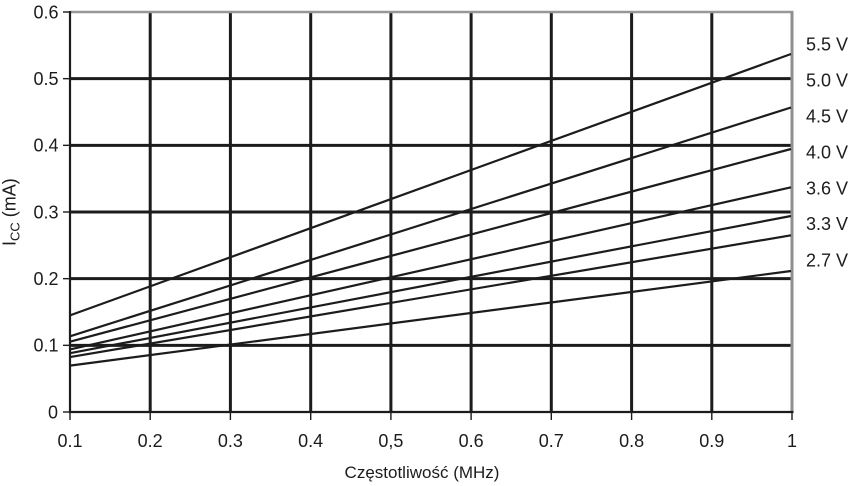 This screenshot has height=486, width=853. I want to click on svg-text: 4.5 V, so click(827, 116).